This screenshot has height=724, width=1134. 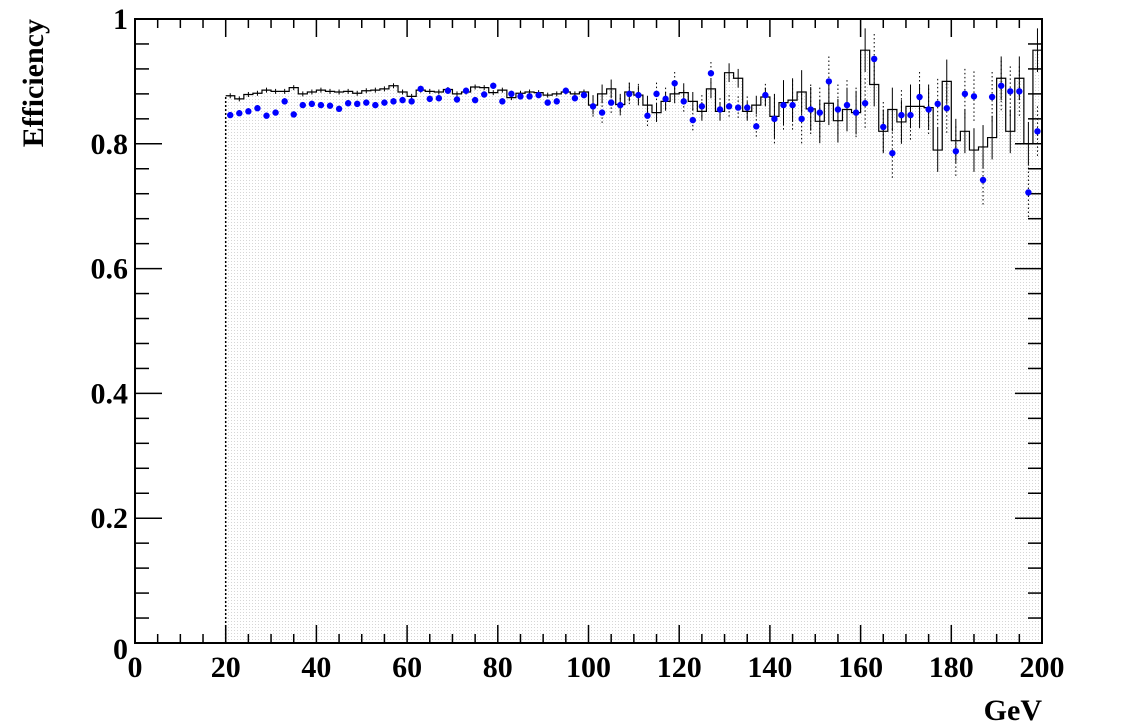 I want to click on x-tick-label: 80, so click(x=498, y=667).